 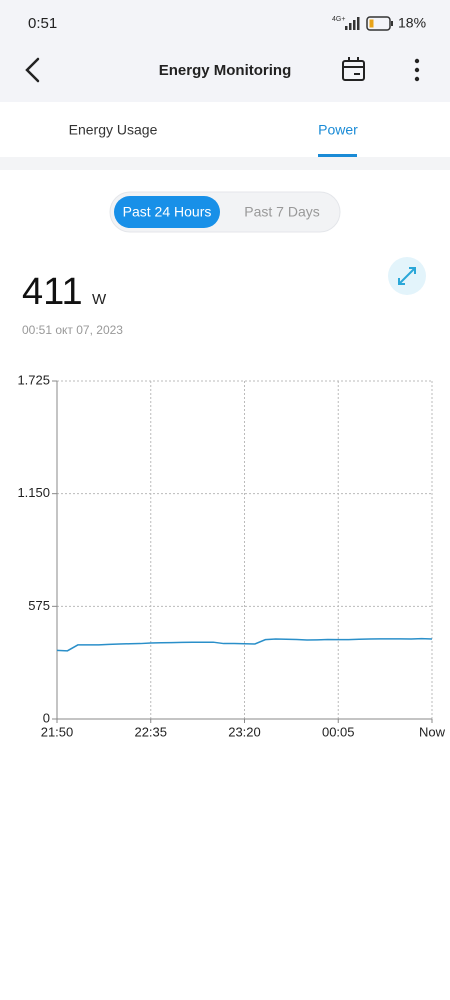 I want to click on x-tick-label: Now, so click(x=432, y=731).